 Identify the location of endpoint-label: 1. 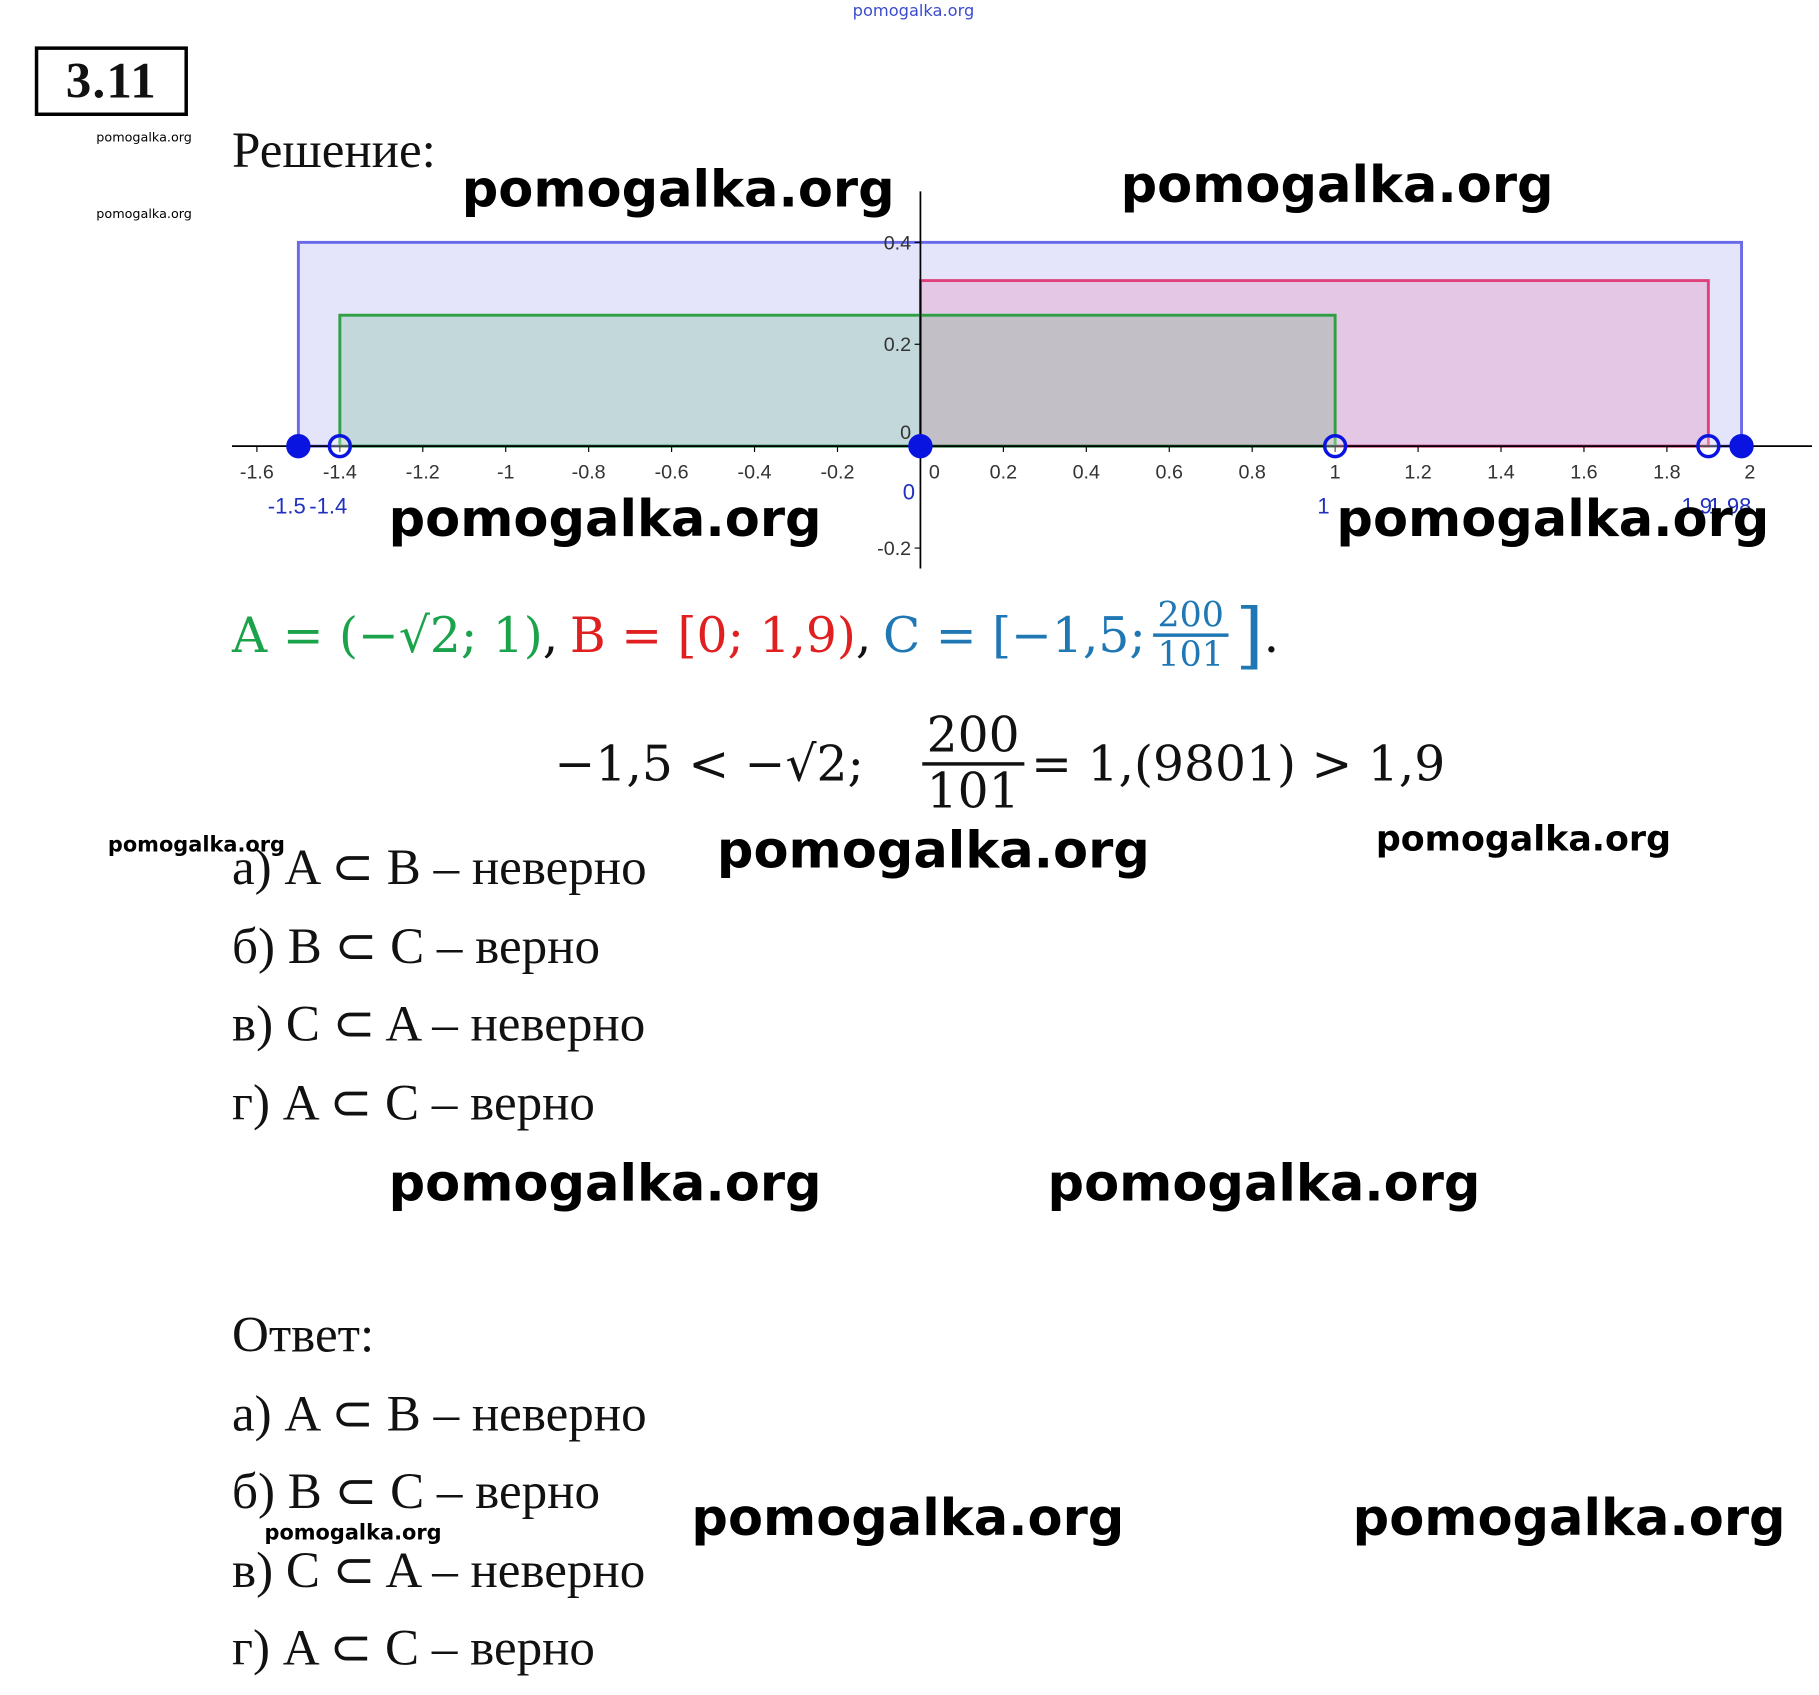
(1323, 505).